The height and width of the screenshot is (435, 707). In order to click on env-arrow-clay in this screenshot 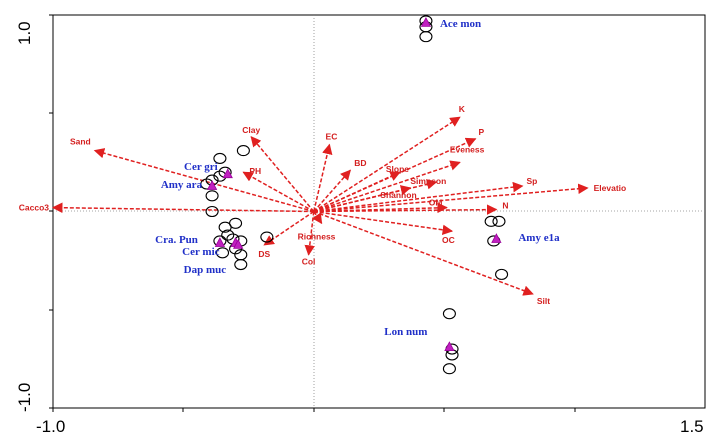, I will do `click(282, 174)`.